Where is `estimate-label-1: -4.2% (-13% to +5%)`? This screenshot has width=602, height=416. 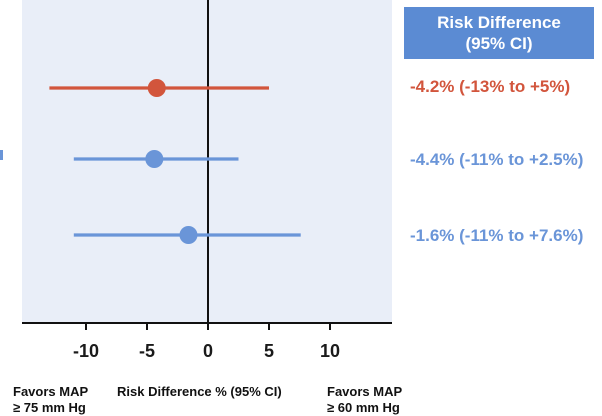 estimate-label-1: -4.2% (-13% to +5%) is located at coordinates (490, 86).